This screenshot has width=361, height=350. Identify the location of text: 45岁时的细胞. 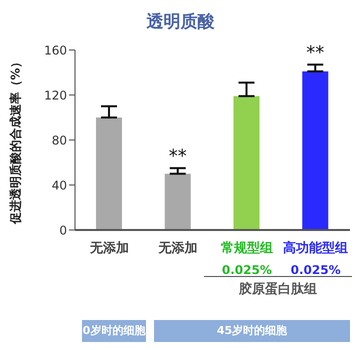
(252, 331).